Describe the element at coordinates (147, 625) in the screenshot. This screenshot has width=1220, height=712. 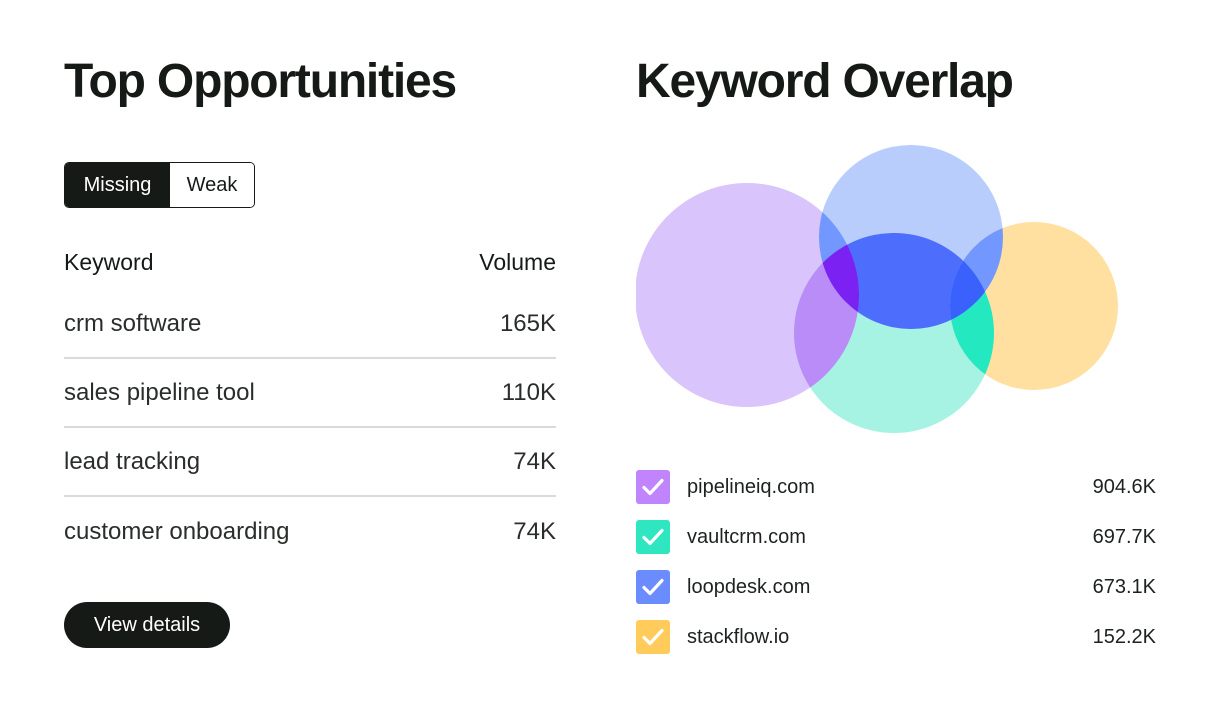
I see `view-details-button: View details` at that location.